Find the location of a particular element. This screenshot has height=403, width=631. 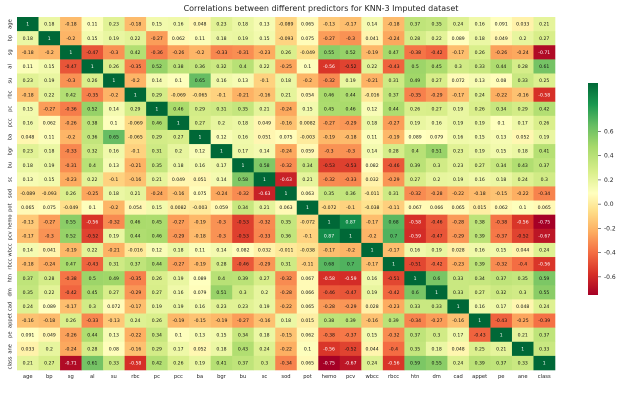

heatmap-cell-label: 0.089 is located at coordinates (415, 138).